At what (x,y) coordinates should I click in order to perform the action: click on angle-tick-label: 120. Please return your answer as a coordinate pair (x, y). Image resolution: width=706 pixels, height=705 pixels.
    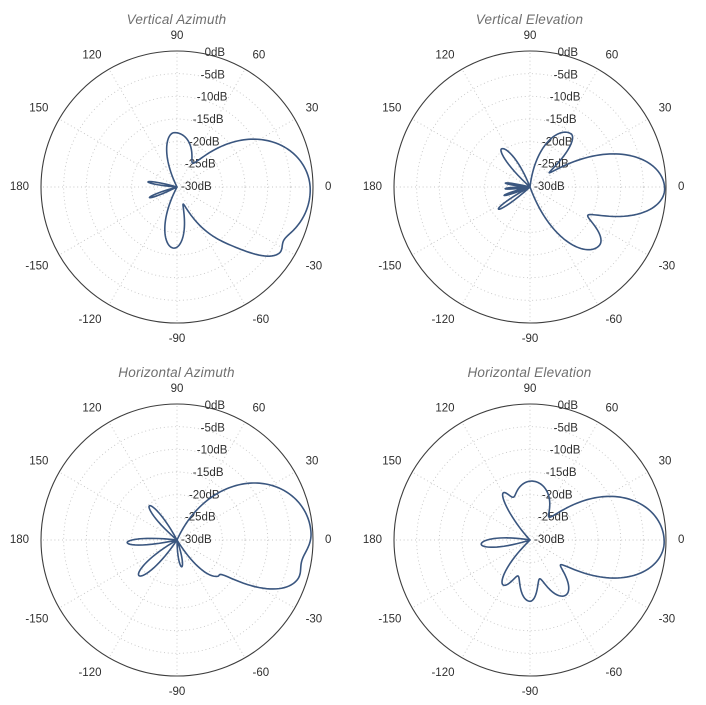
    Looking at the image, I should click on (91, 408).